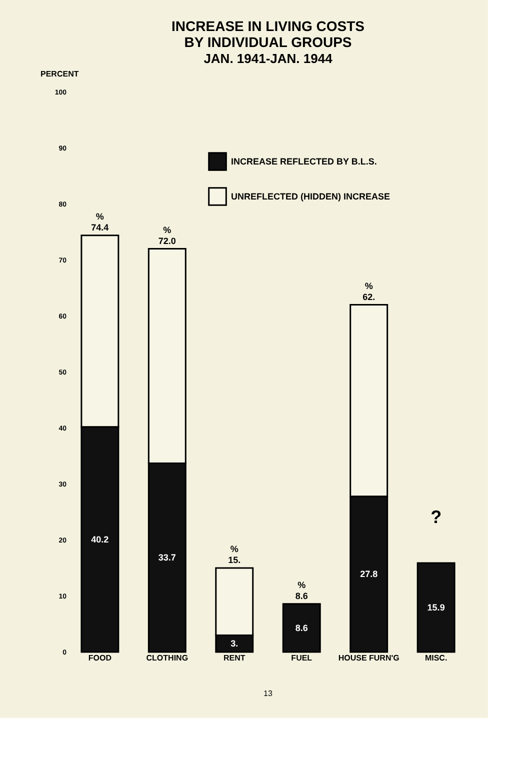 This screenshot has width=512, height=768. What do you see at coordinates (269, 58) in the screenshot?
I see `chart-subtitle: JAN. 1941-JAN. 1944` at bounding box center [269, 58].